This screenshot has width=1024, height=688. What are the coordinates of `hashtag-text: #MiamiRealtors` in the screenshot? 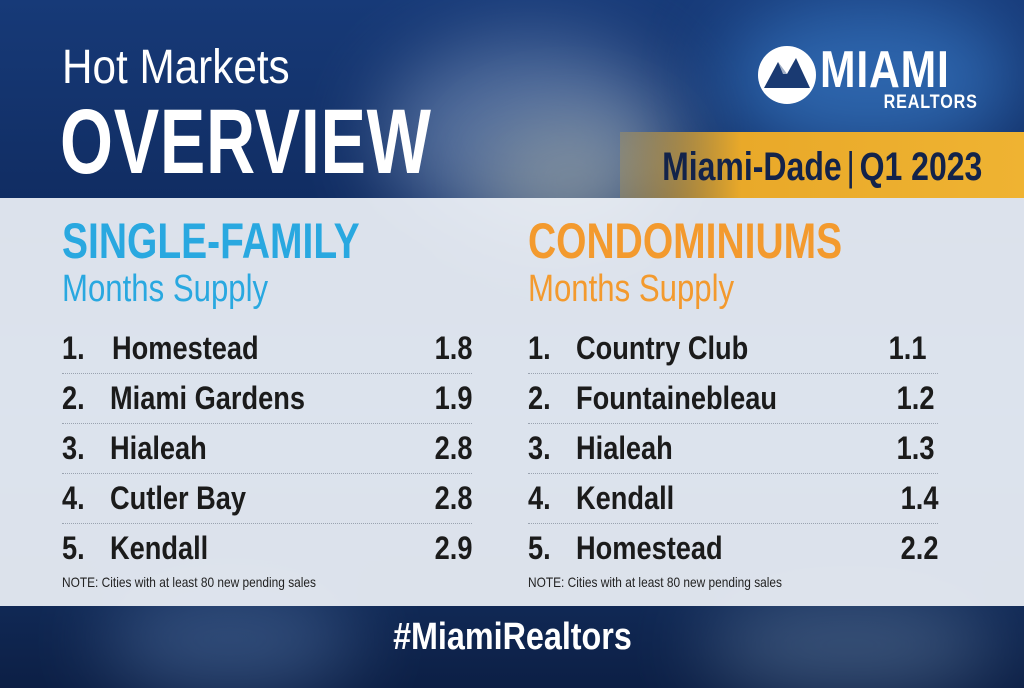 It's located at (512, 637).